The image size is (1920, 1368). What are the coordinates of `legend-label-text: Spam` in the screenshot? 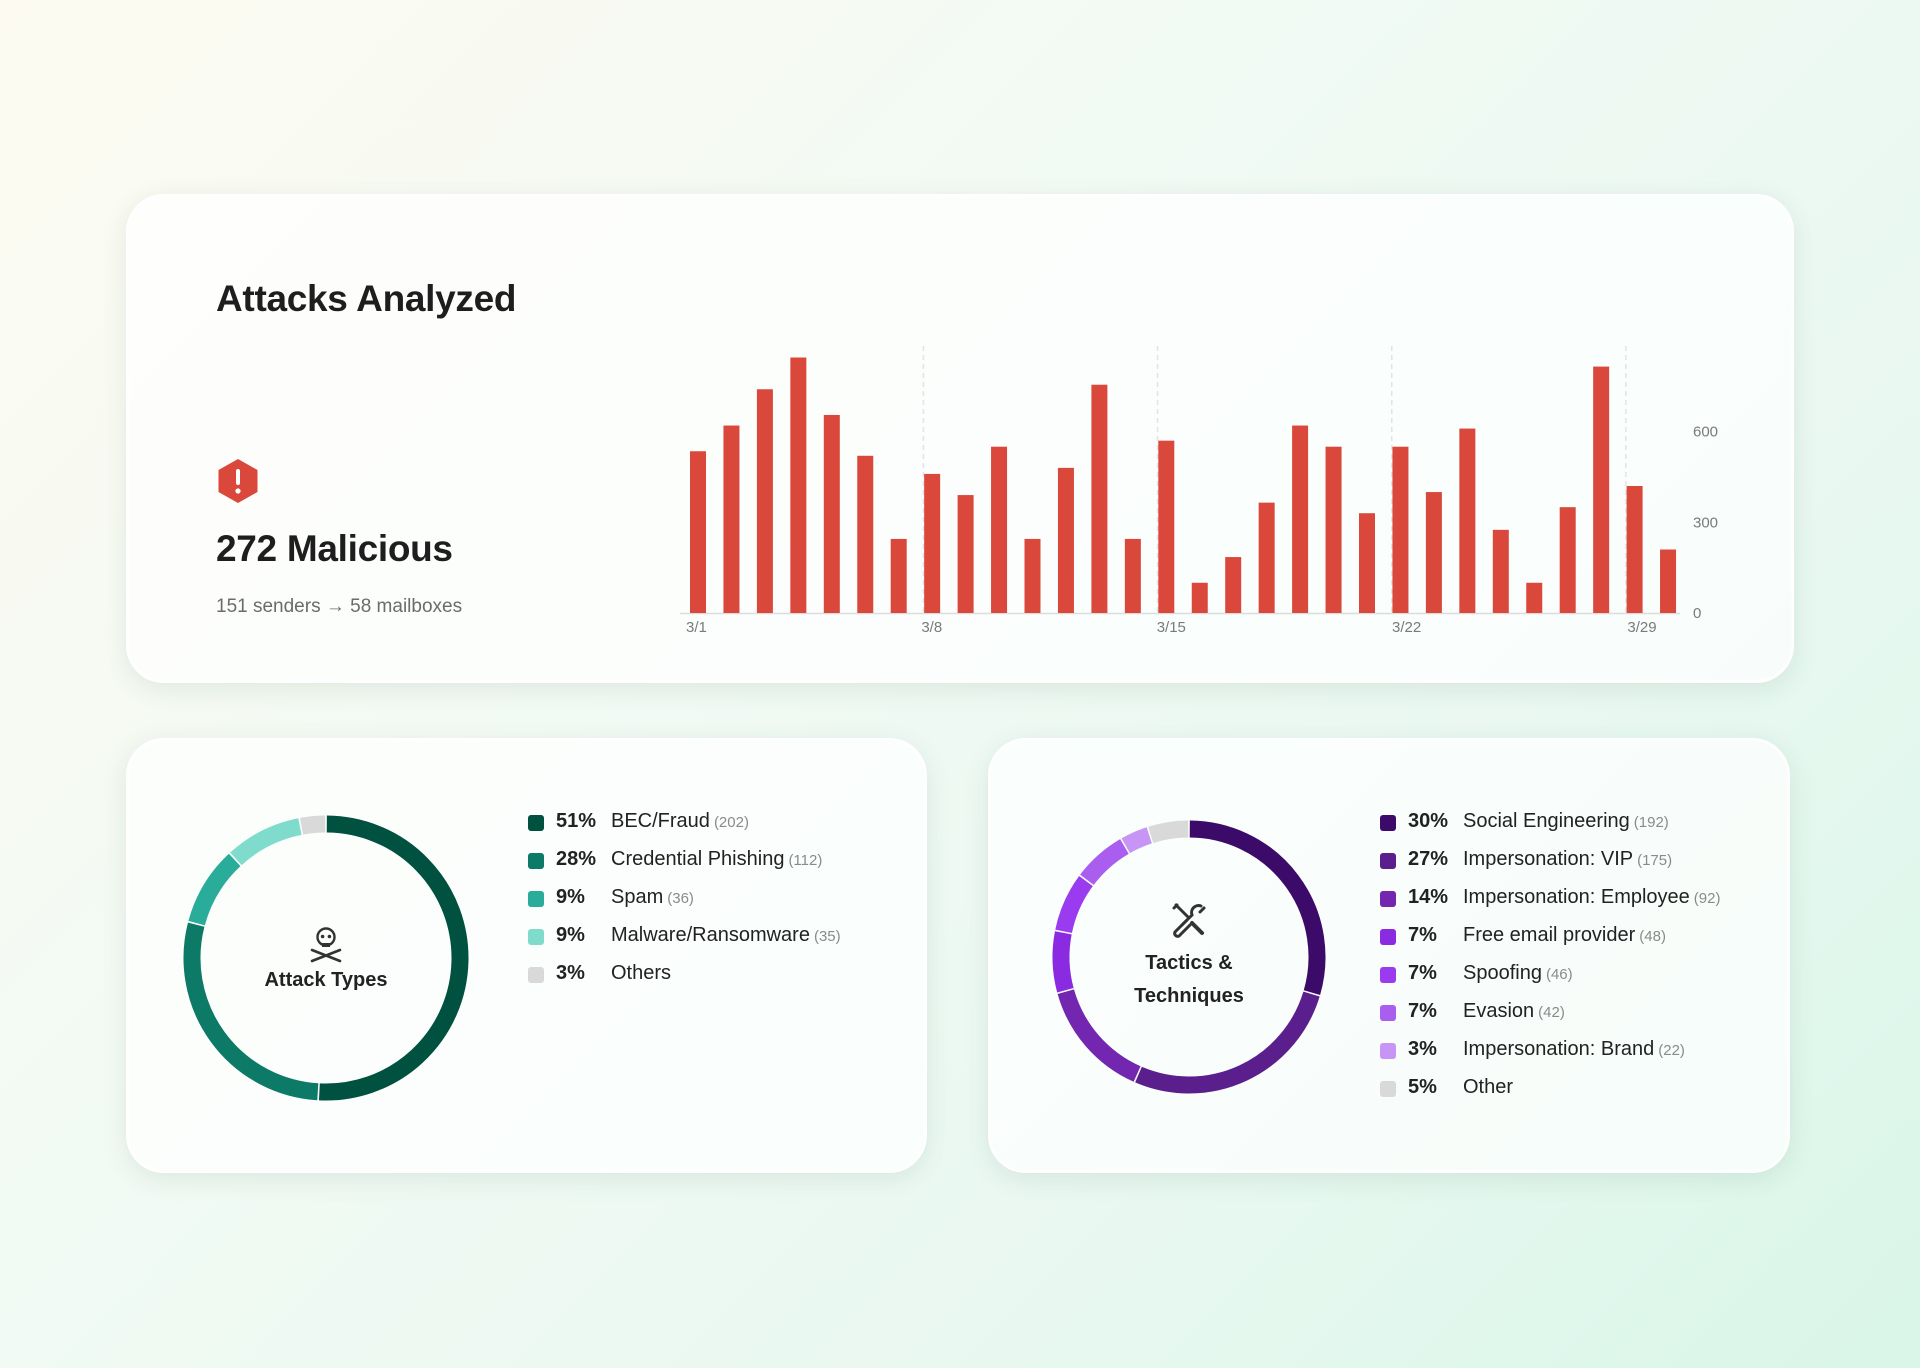 It's located at (637, 897).